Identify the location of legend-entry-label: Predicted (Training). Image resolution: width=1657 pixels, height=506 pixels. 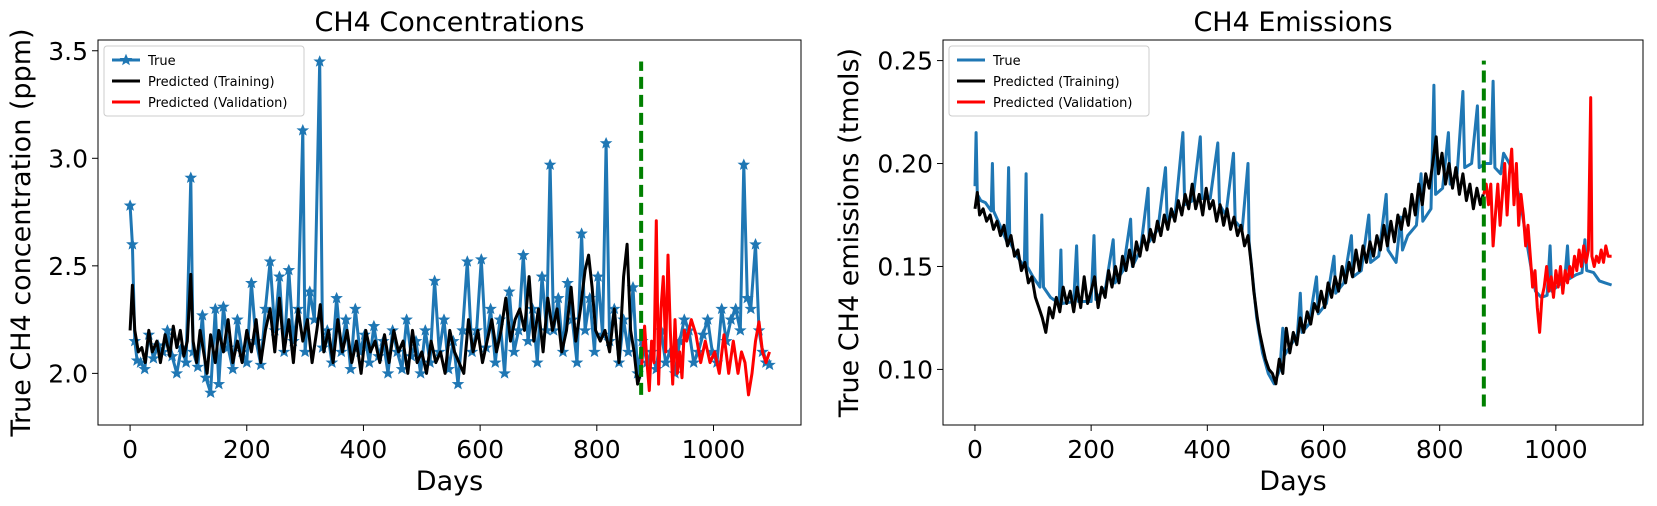
(211, 82).